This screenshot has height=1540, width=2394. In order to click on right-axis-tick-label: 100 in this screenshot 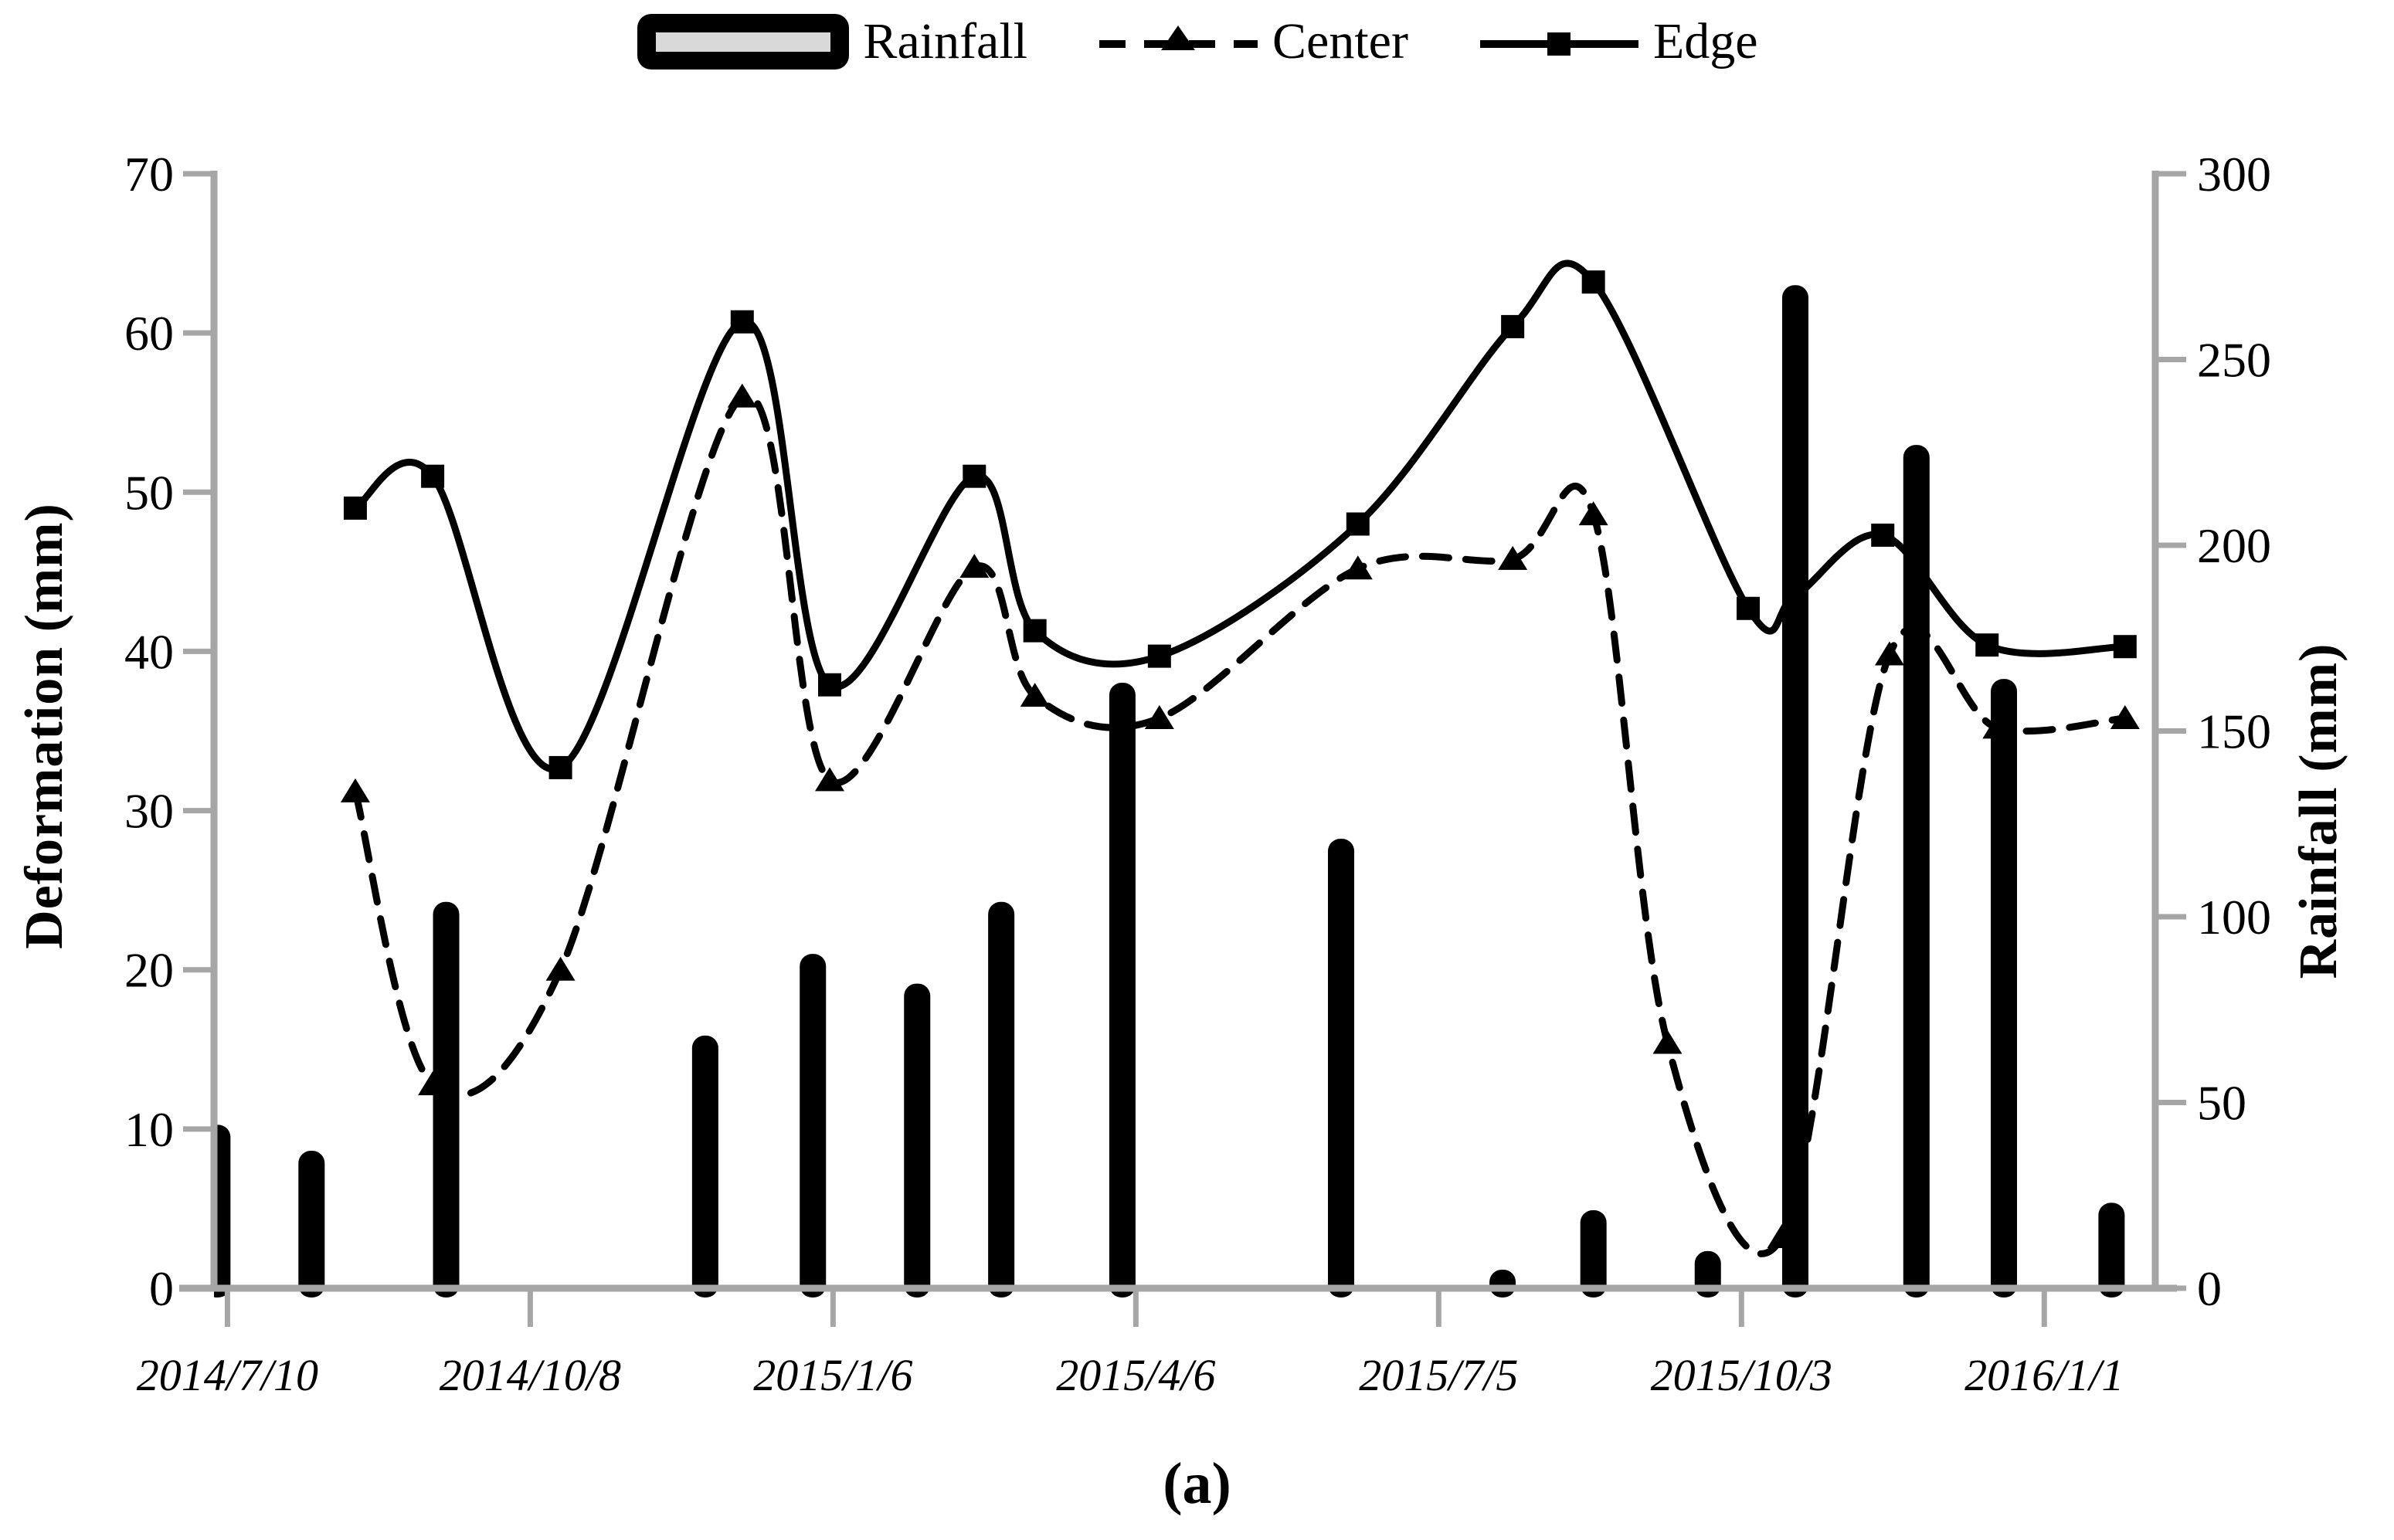, I will do `click(2234, 918)`.